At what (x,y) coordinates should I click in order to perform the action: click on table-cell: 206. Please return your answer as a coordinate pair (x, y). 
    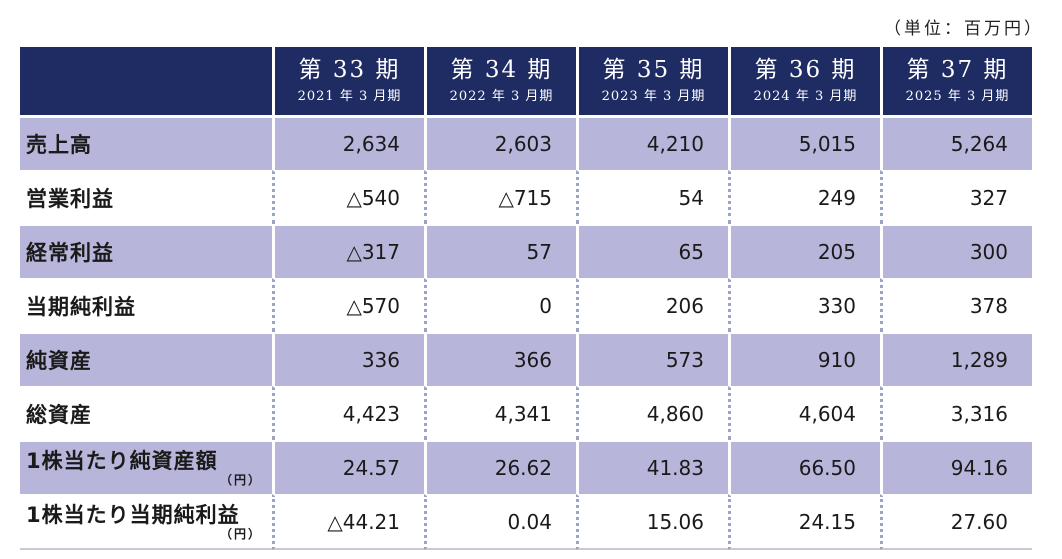
    Looking at the image, I should click on (652, 305).